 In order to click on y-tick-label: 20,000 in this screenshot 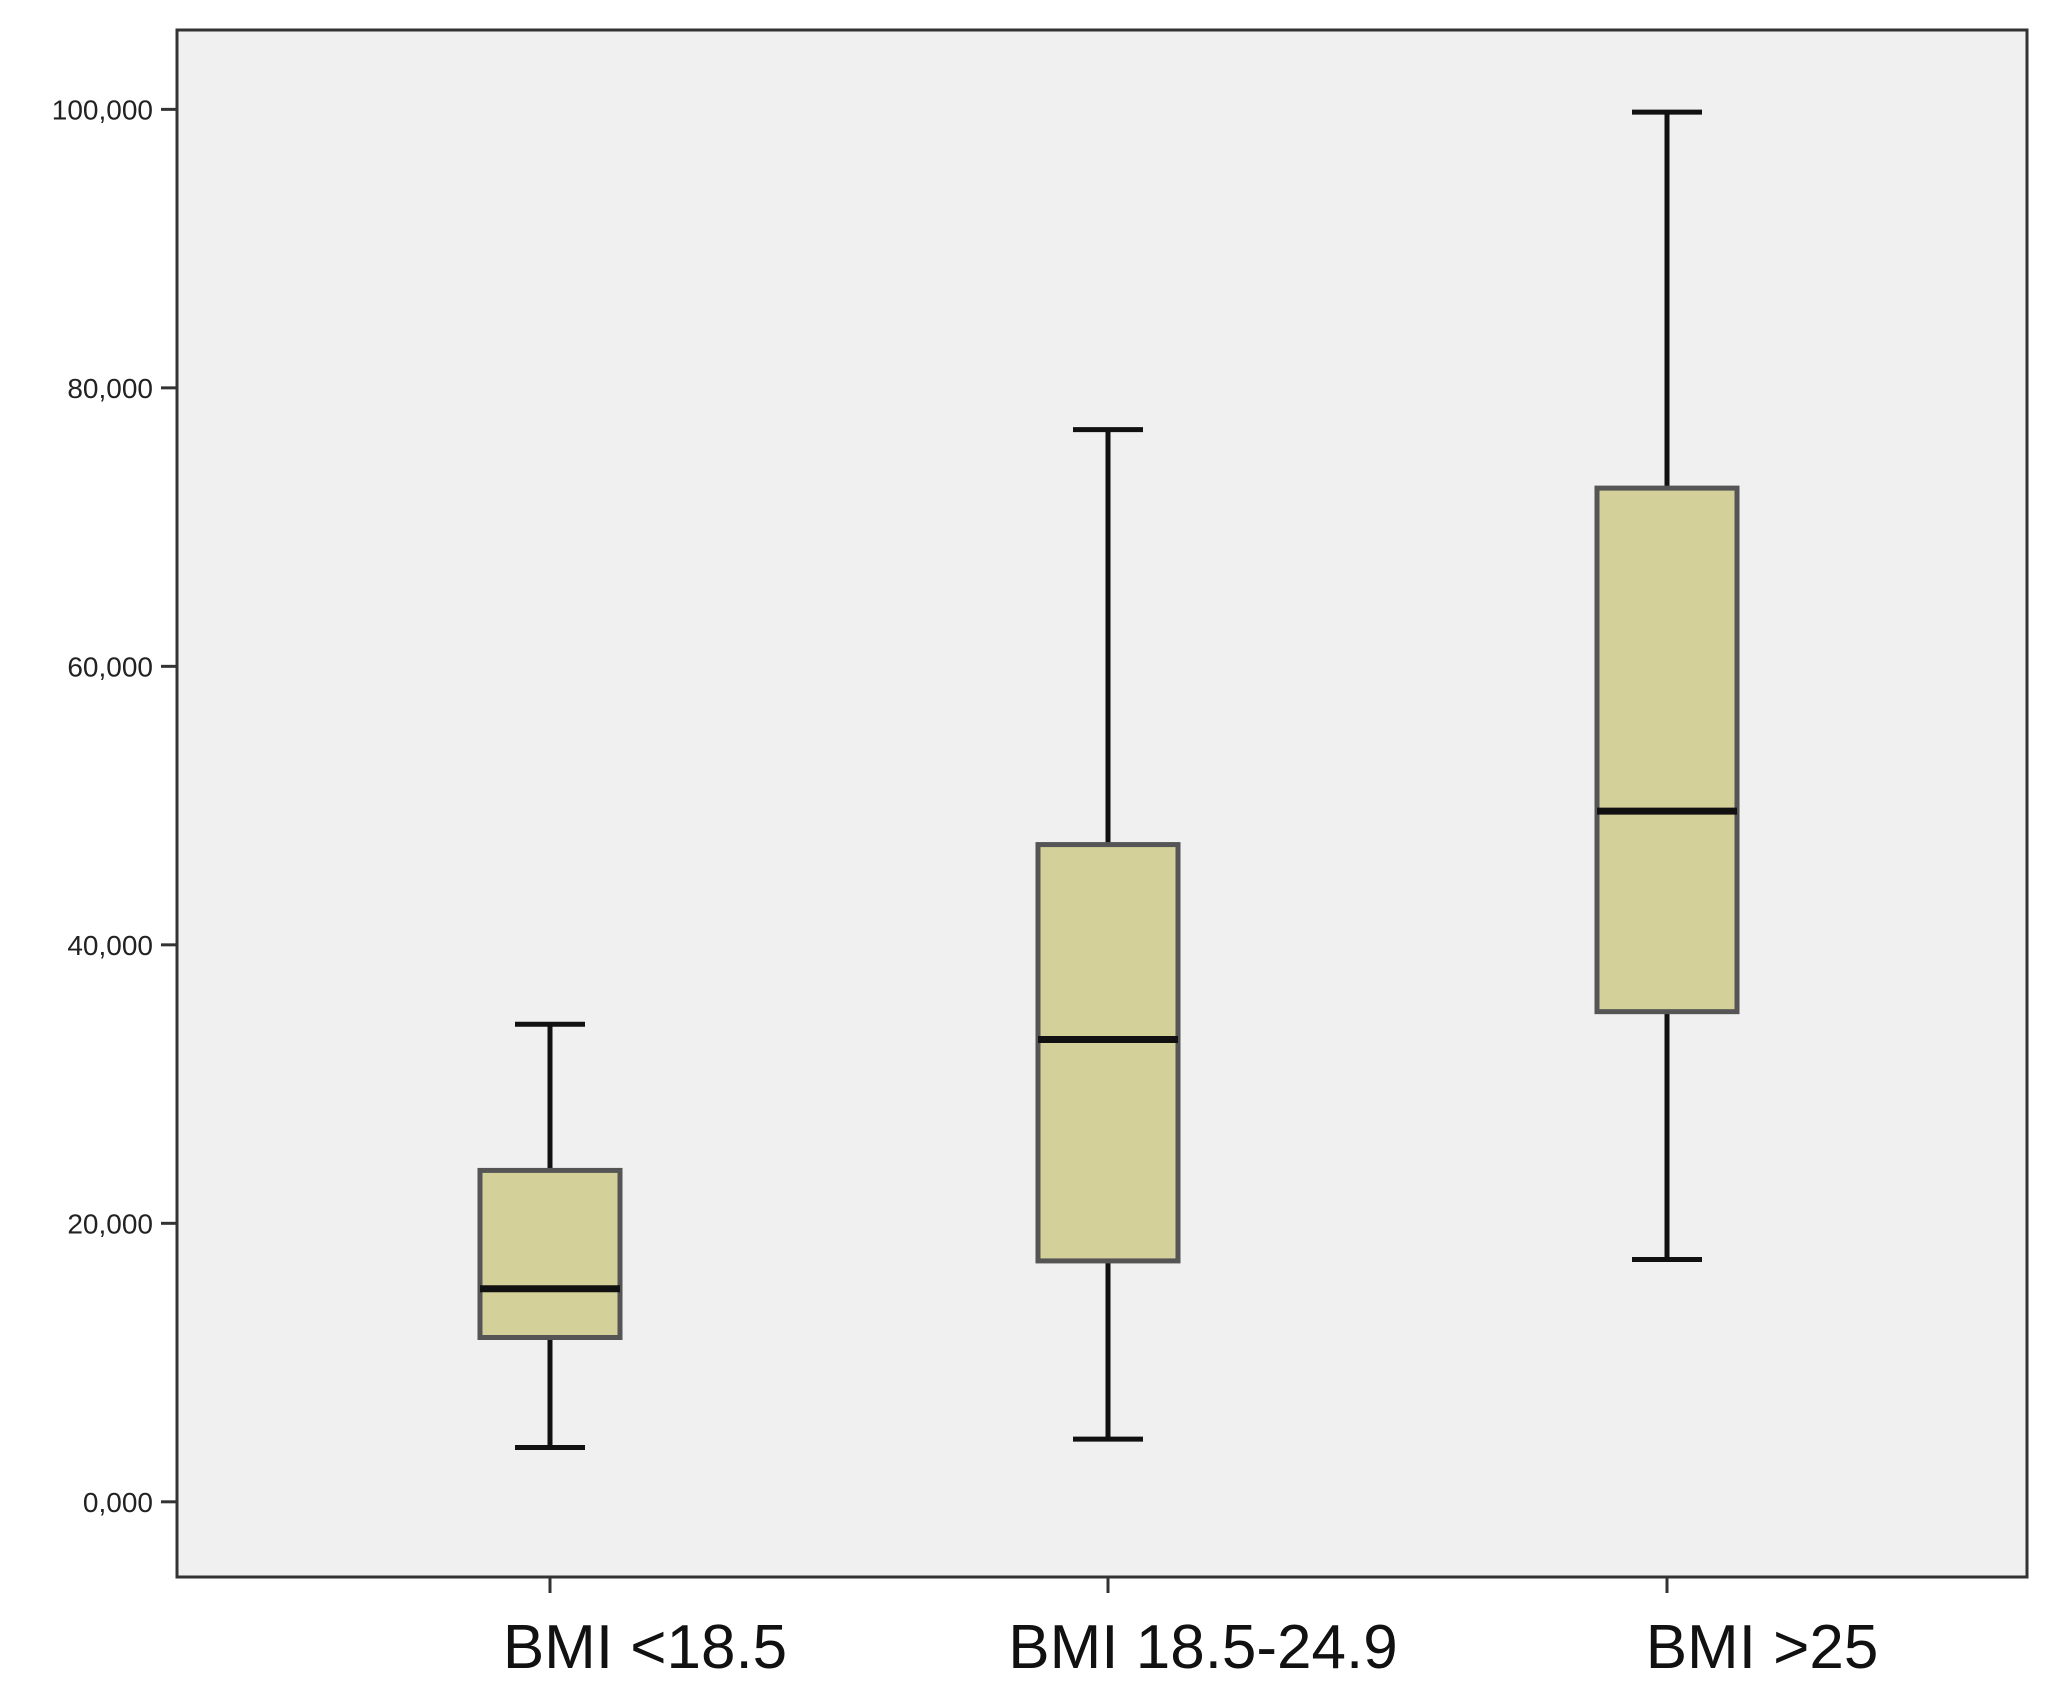, I will do `click(110, 1223)`.